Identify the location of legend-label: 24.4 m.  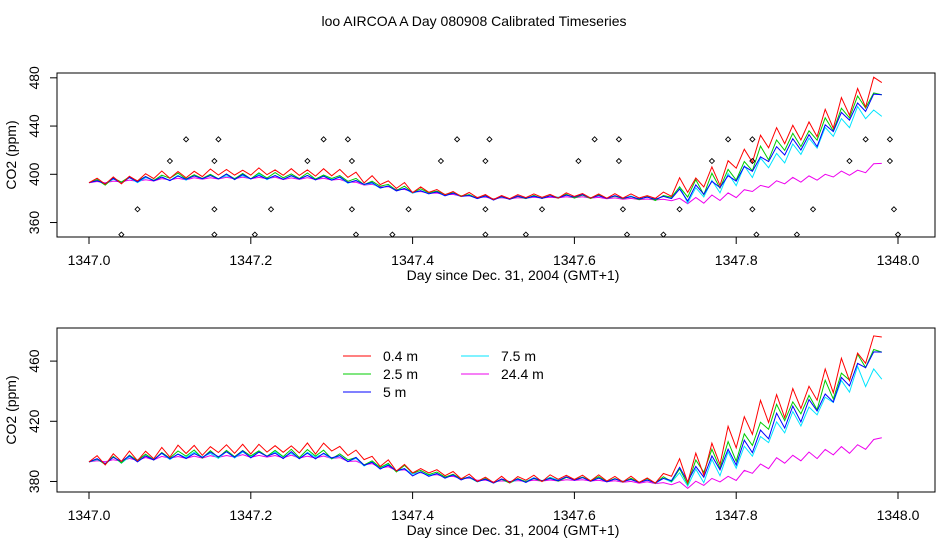
(522, 374).